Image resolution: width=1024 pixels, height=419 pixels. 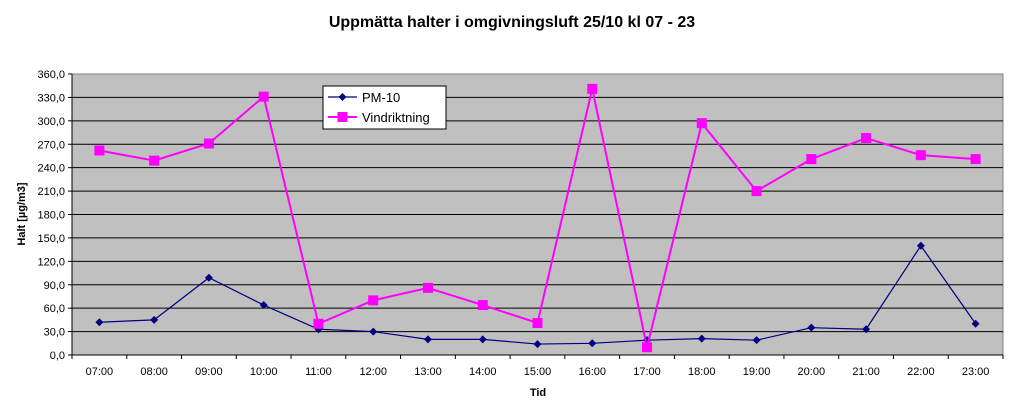 What do you see at coordinates (428, 372) in the screenshot?
I see `x-tick-label: 13:00` at bounding box center [428, 372].